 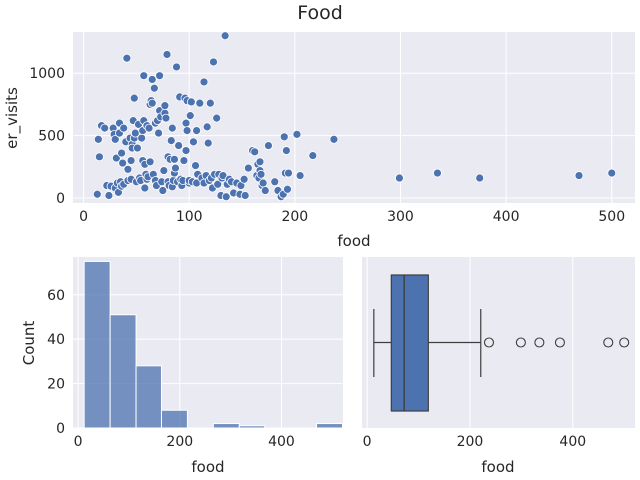 I want to click on y-tick-label: 20, so click(x=56, y=385).